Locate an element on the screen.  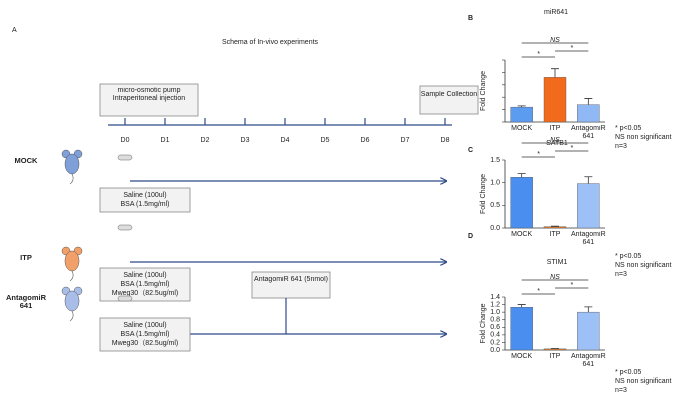
y-tick-label: 1.5 is located at coordinates (495, 160).